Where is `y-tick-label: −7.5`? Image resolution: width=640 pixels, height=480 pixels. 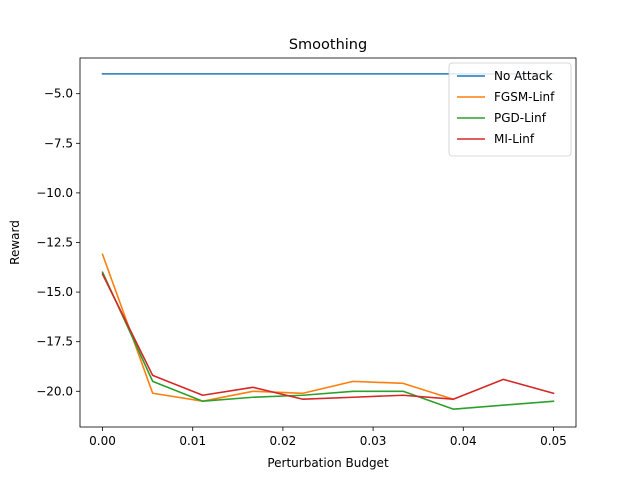
y-tick-label: −7.5 is located at coordinates (58, 143).